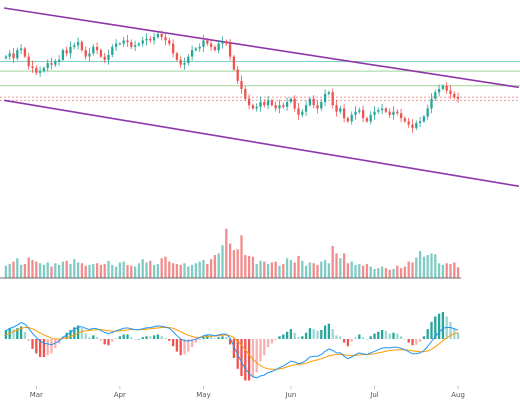 This screenshot has width=520, height=400. I want to click on x-tick-label: May, so click(203, 395).